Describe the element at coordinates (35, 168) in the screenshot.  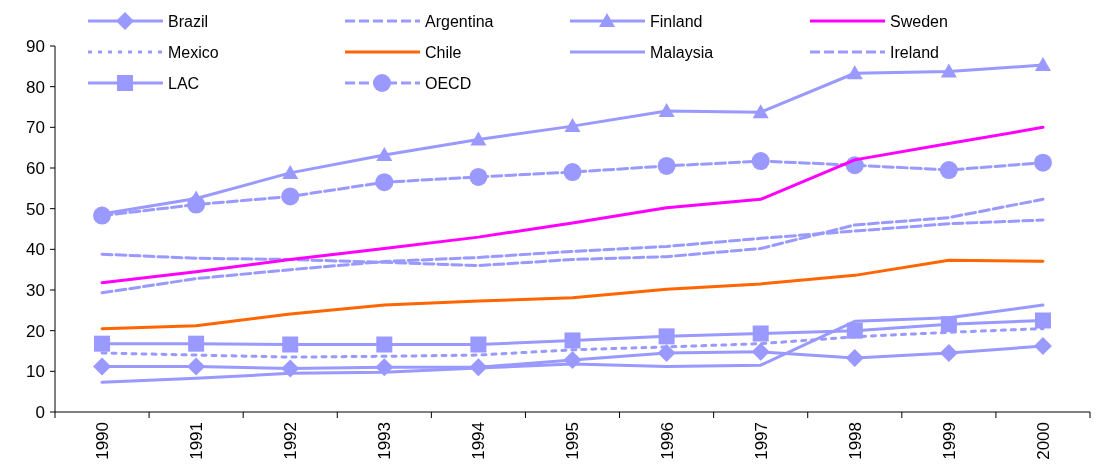
I see `y-tick-label: 60` at that location.